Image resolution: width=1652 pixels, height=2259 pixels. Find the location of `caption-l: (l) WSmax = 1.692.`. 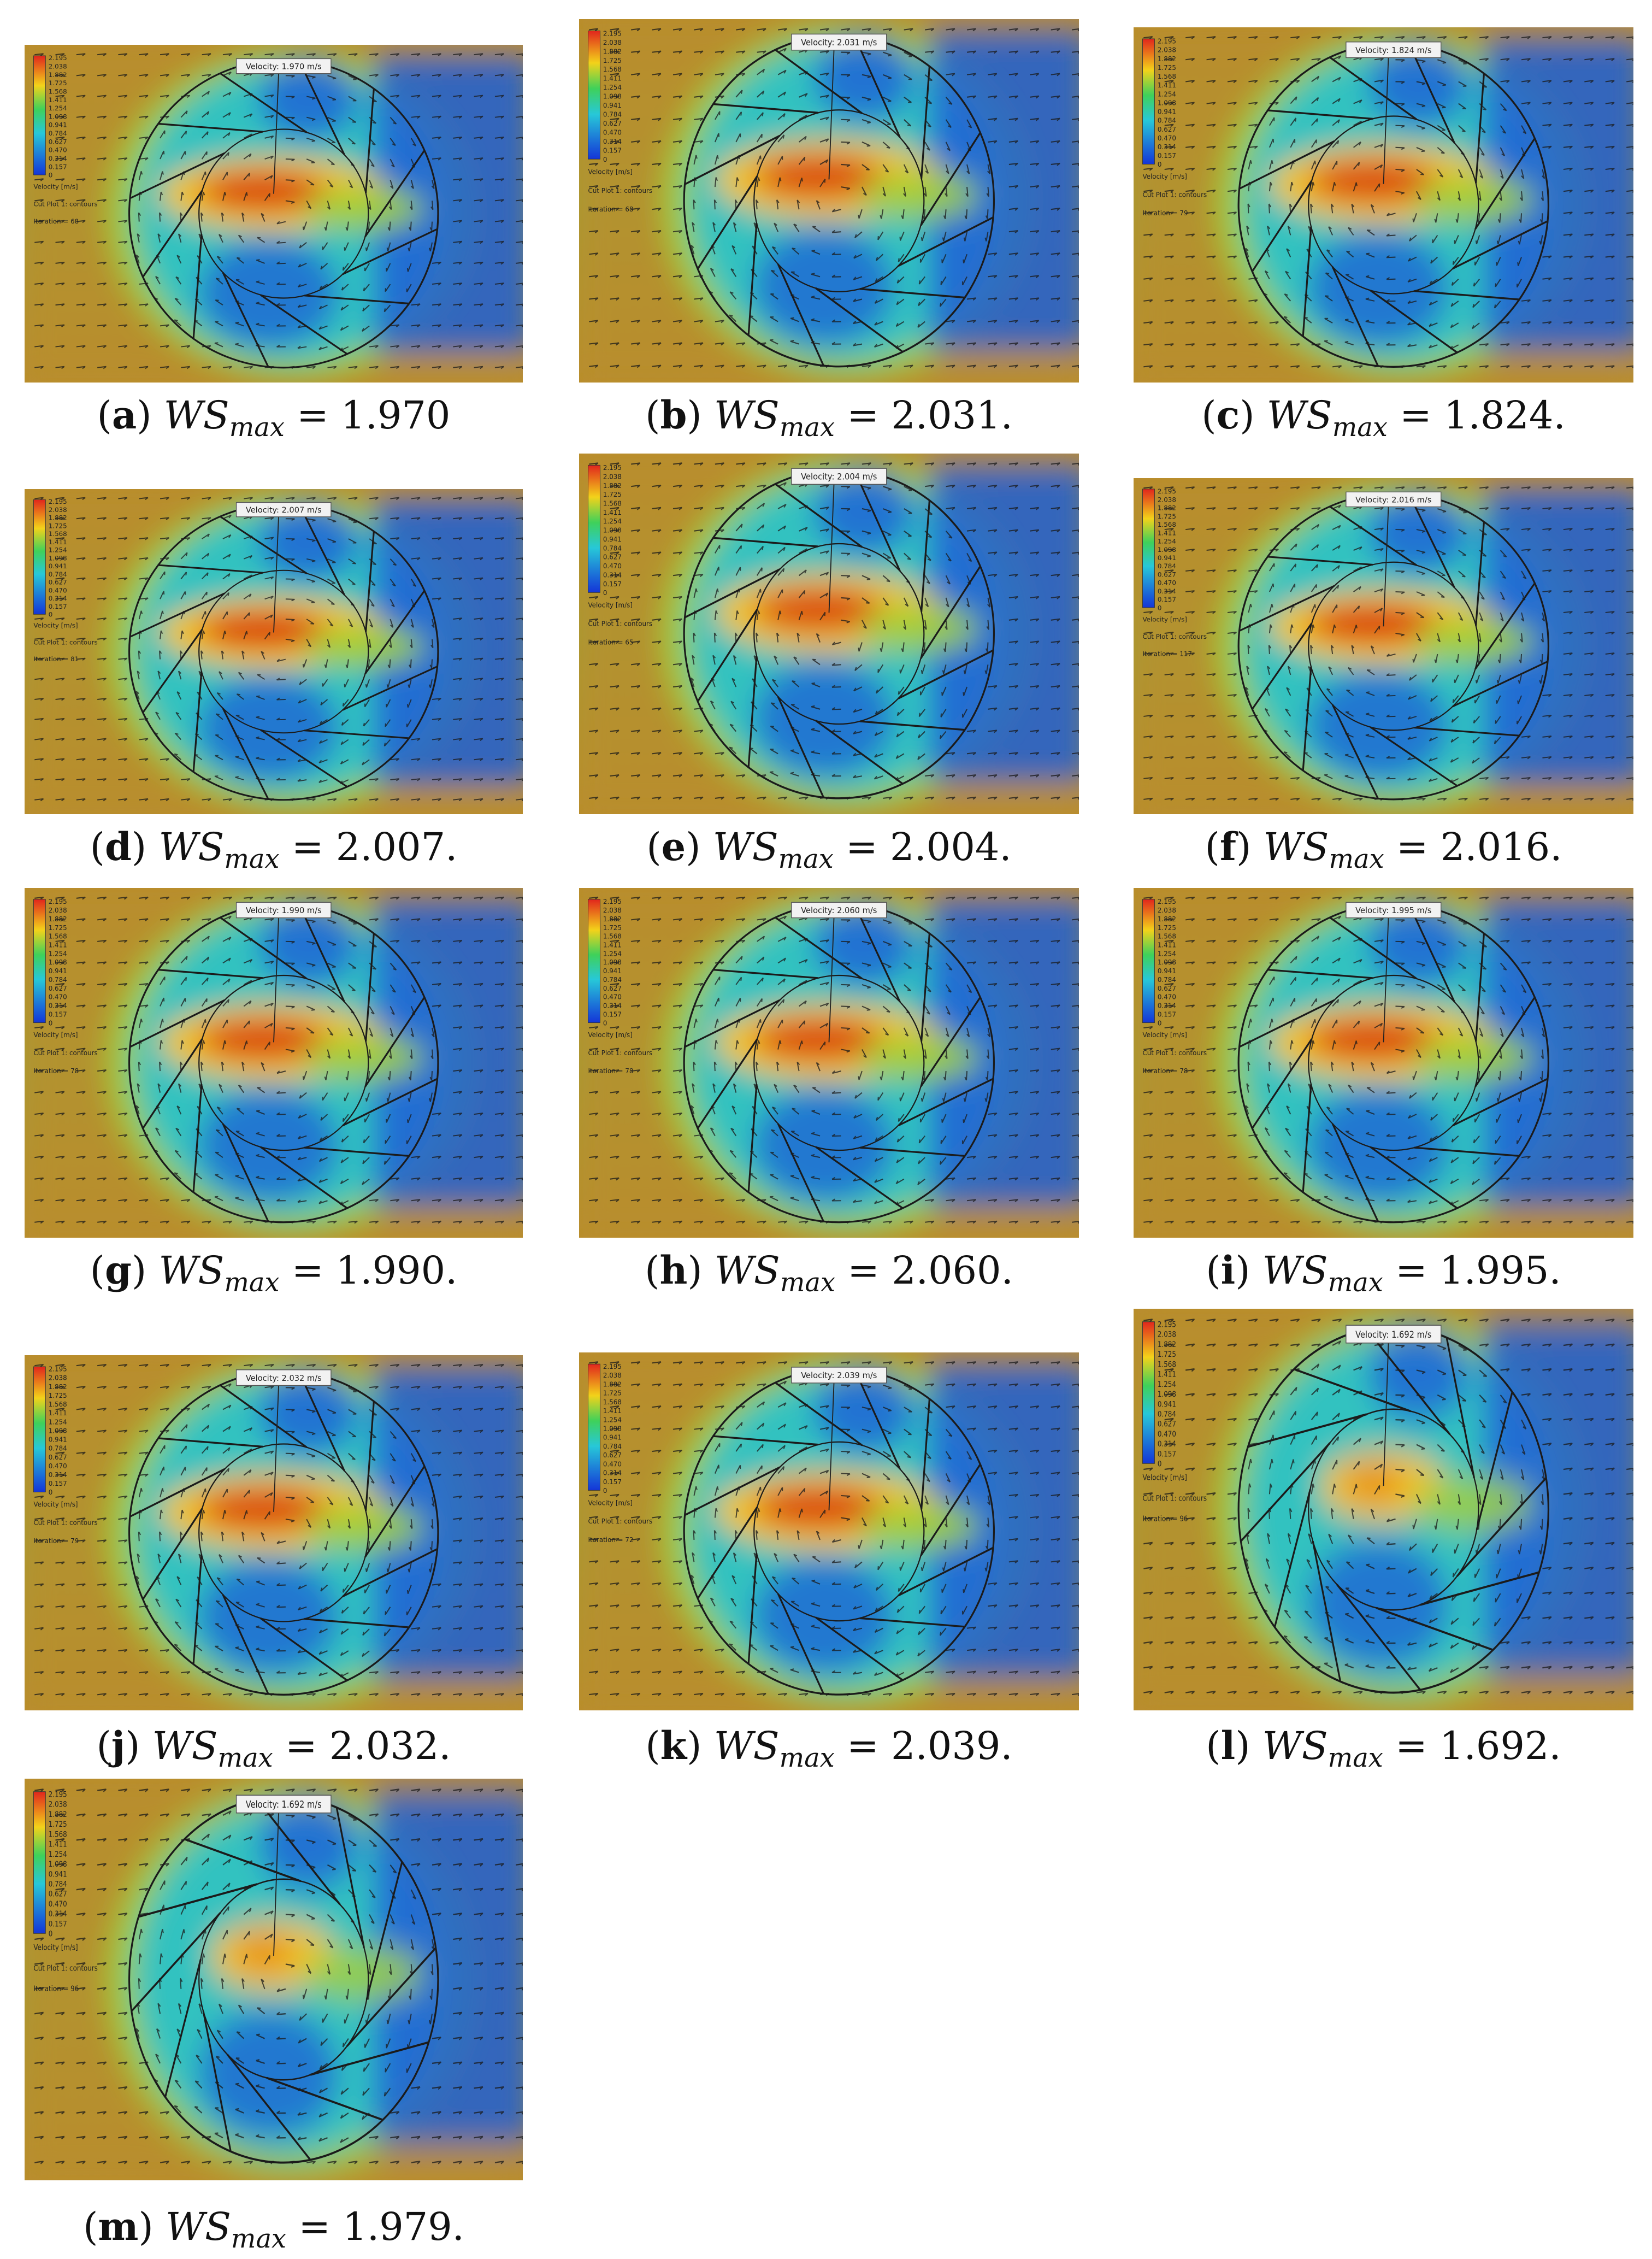

caption-l: (l) WSmax = 1.692. is located at coordinates (1383, 1748).